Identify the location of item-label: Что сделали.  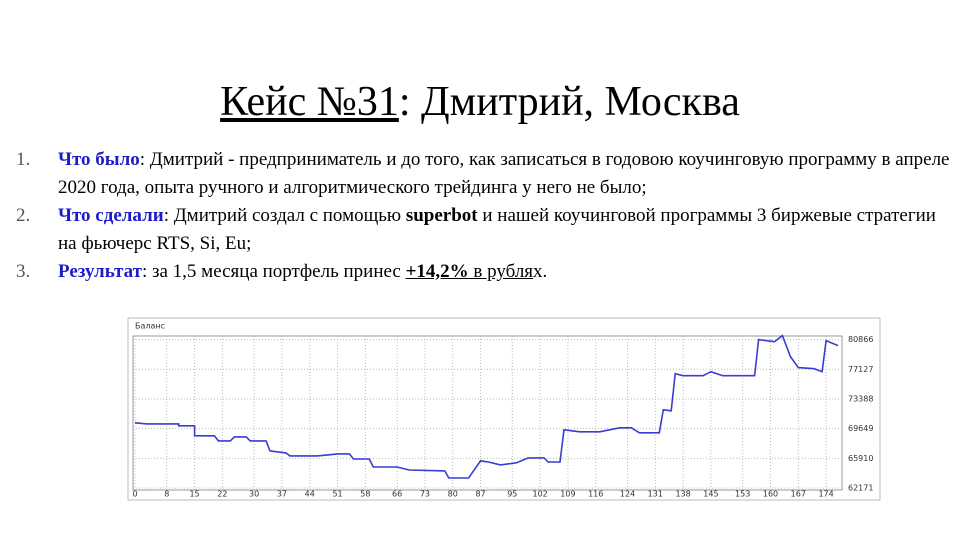
(111, 215).